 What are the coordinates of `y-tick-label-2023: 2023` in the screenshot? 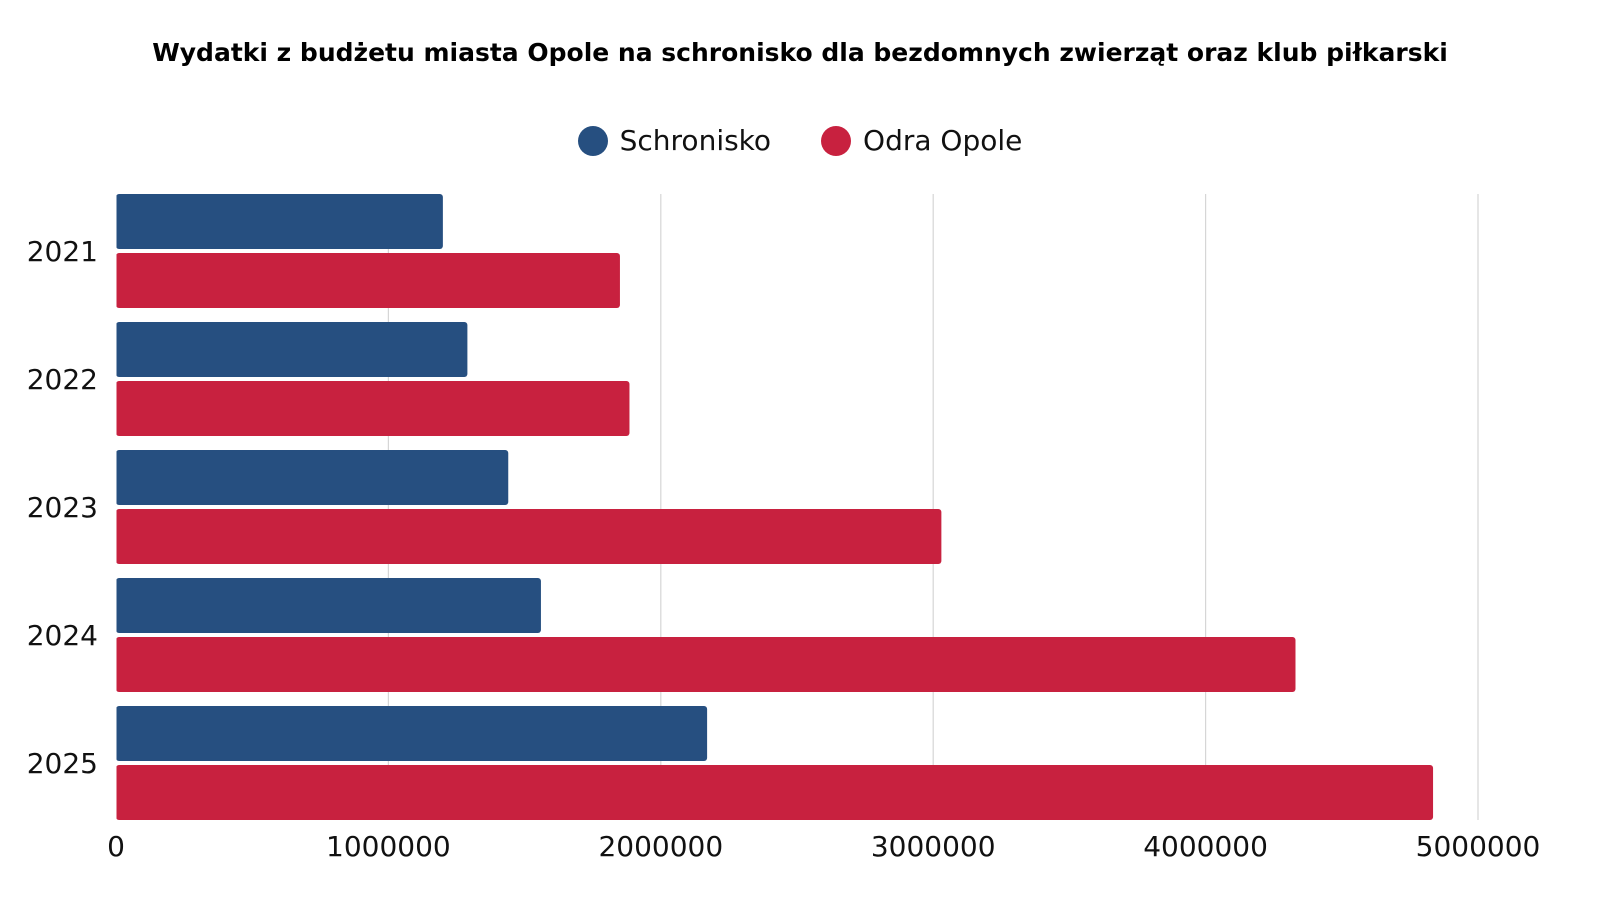 It's located at (62, 507).